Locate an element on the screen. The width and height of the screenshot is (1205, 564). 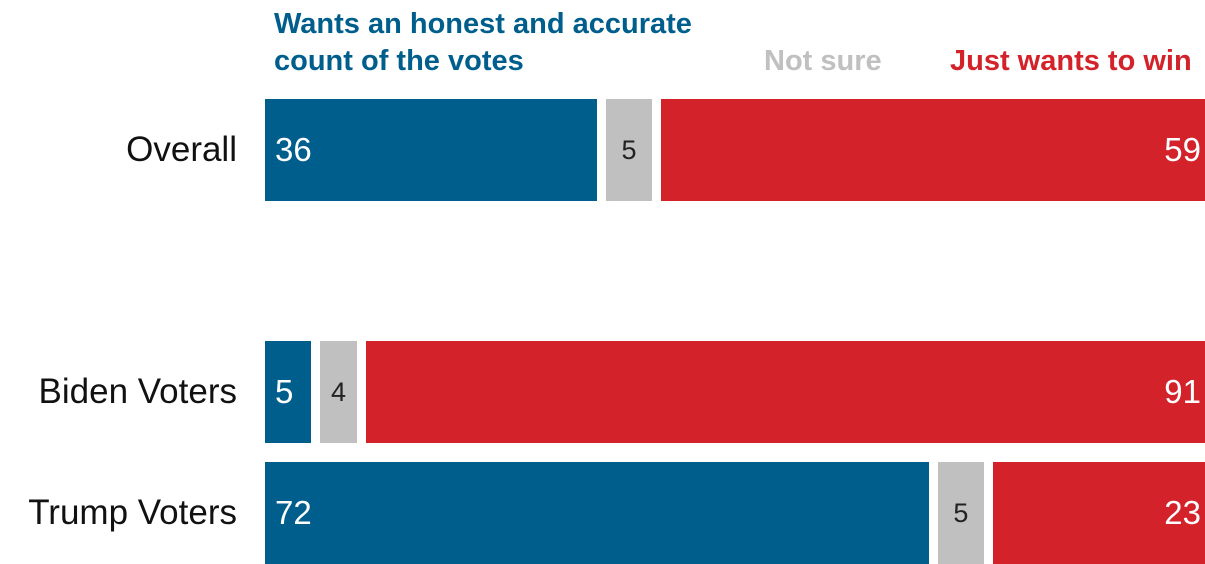
bar-biden-voters-honest: 5 is located at coordinates (288, 392).